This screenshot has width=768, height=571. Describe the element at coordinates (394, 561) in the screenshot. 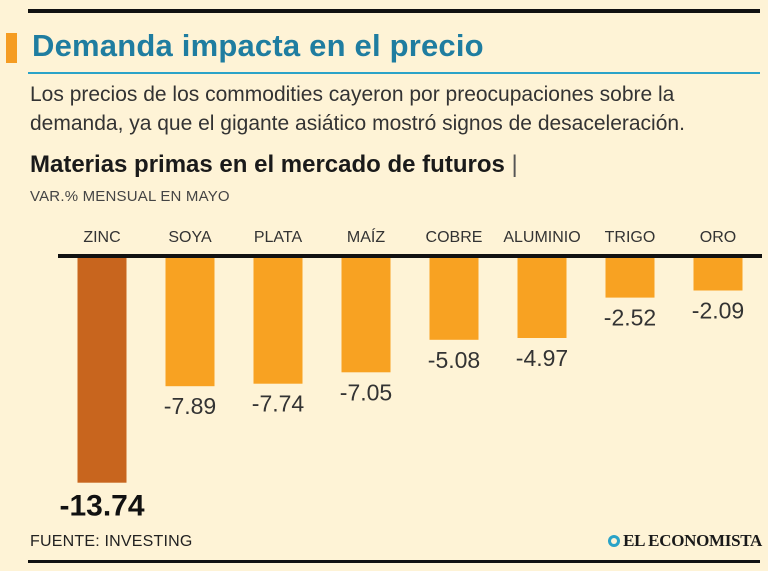

I see `bottom-rule` at that location.